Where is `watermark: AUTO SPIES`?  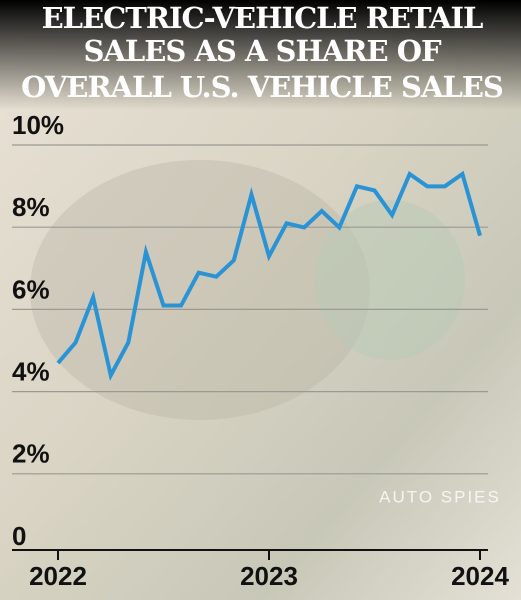 watermark: AUTO SPIES is located at coordinates (440, 496).